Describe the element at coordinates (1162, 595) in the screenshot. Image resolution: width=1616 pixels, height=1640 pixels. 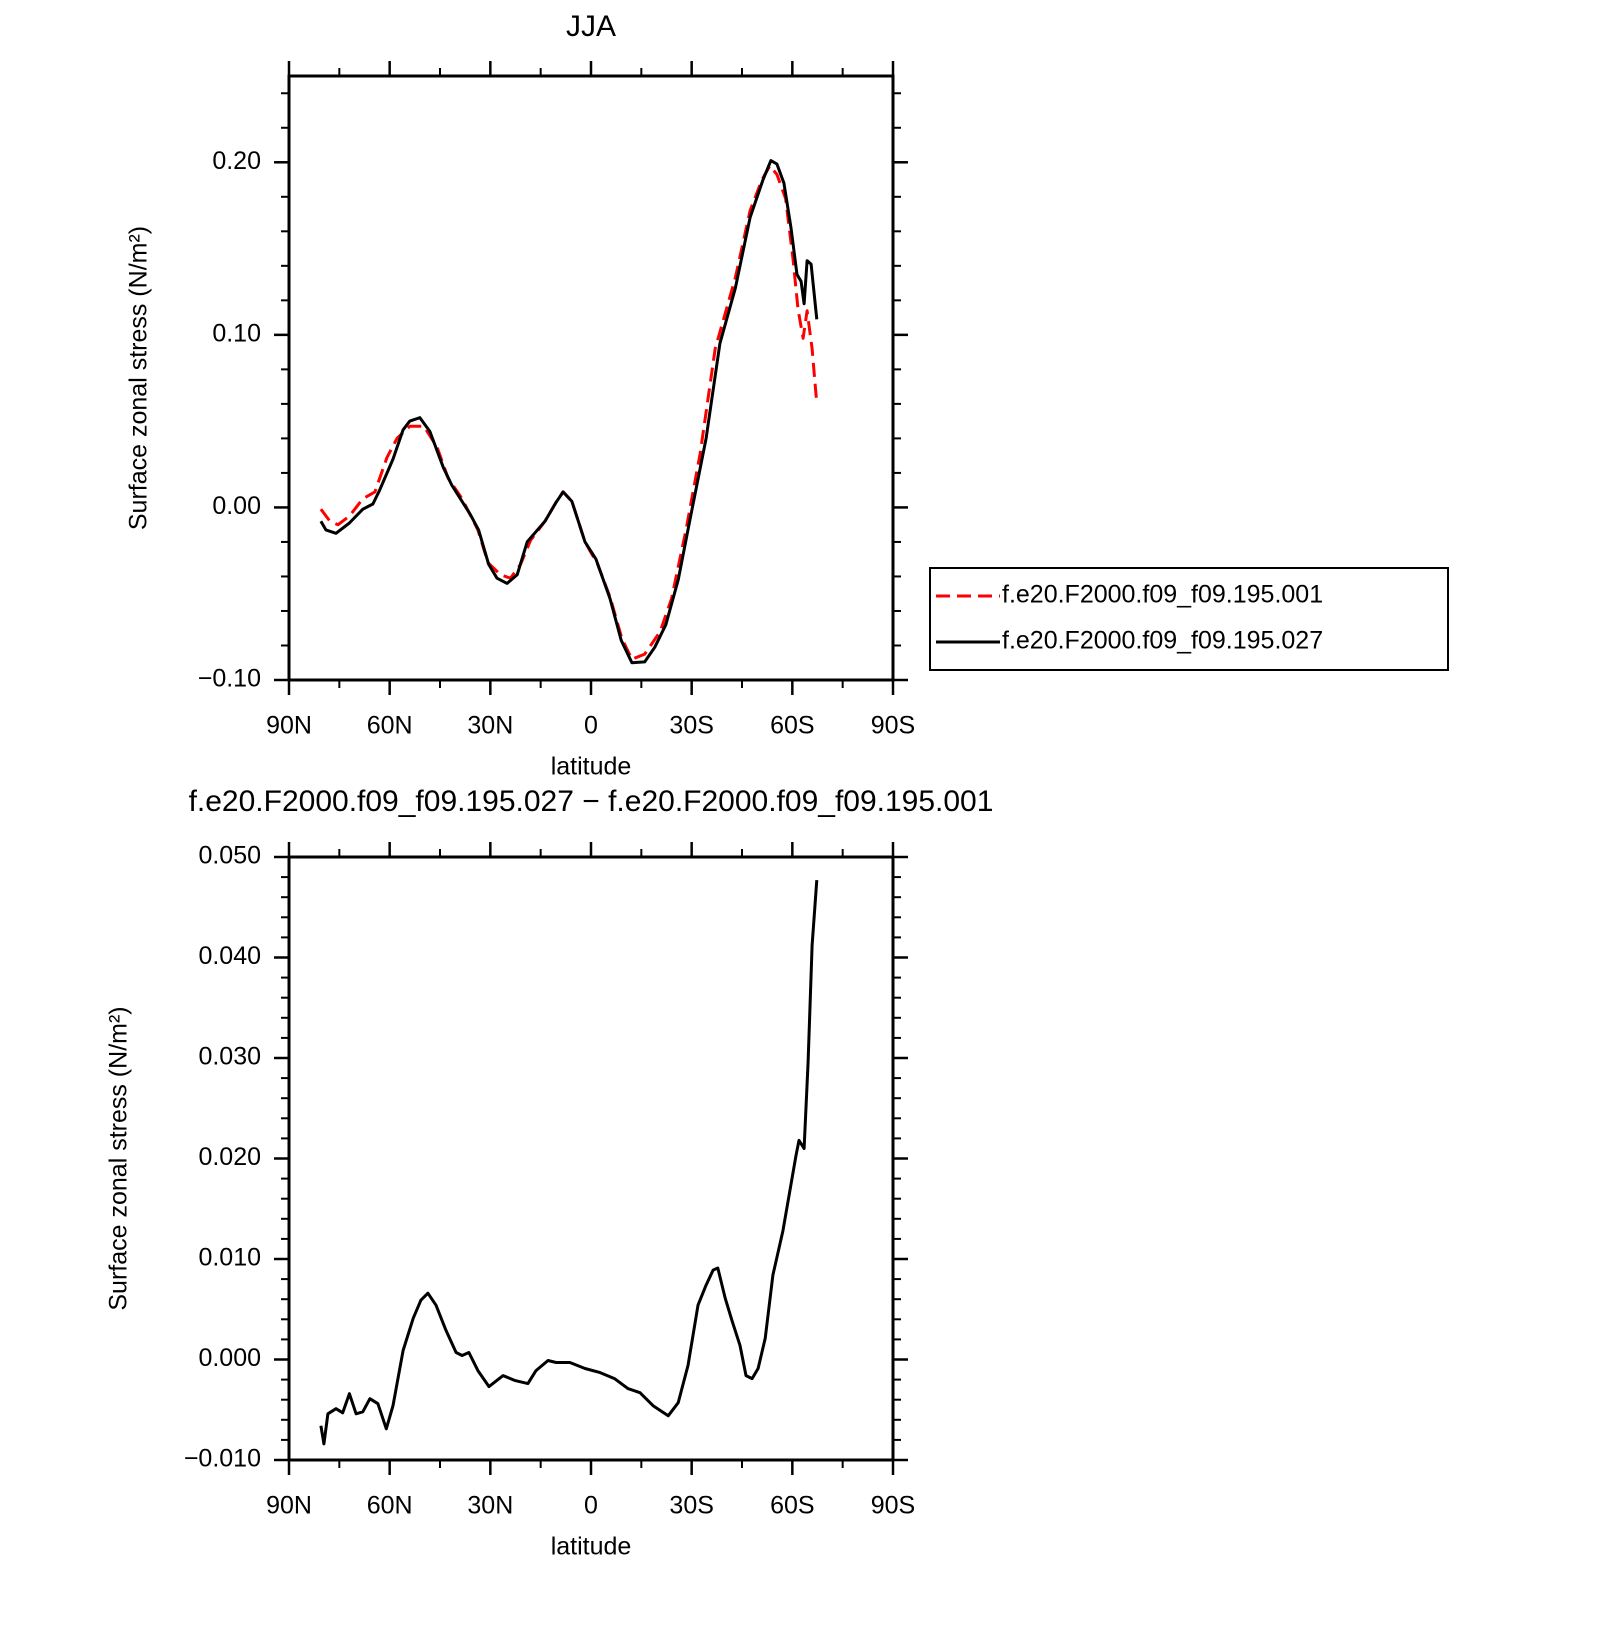
I see `legend-label: f.e20.F2000.f09_f09.195.001` at that location.